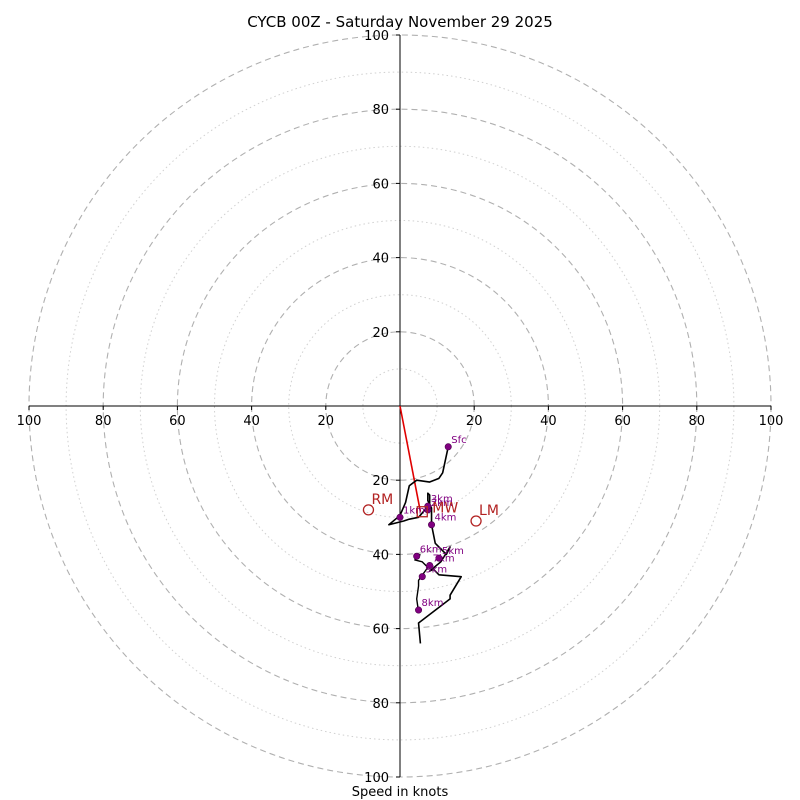  I want to click on tick-label-x-pos-80: 80, so click(697, 421).